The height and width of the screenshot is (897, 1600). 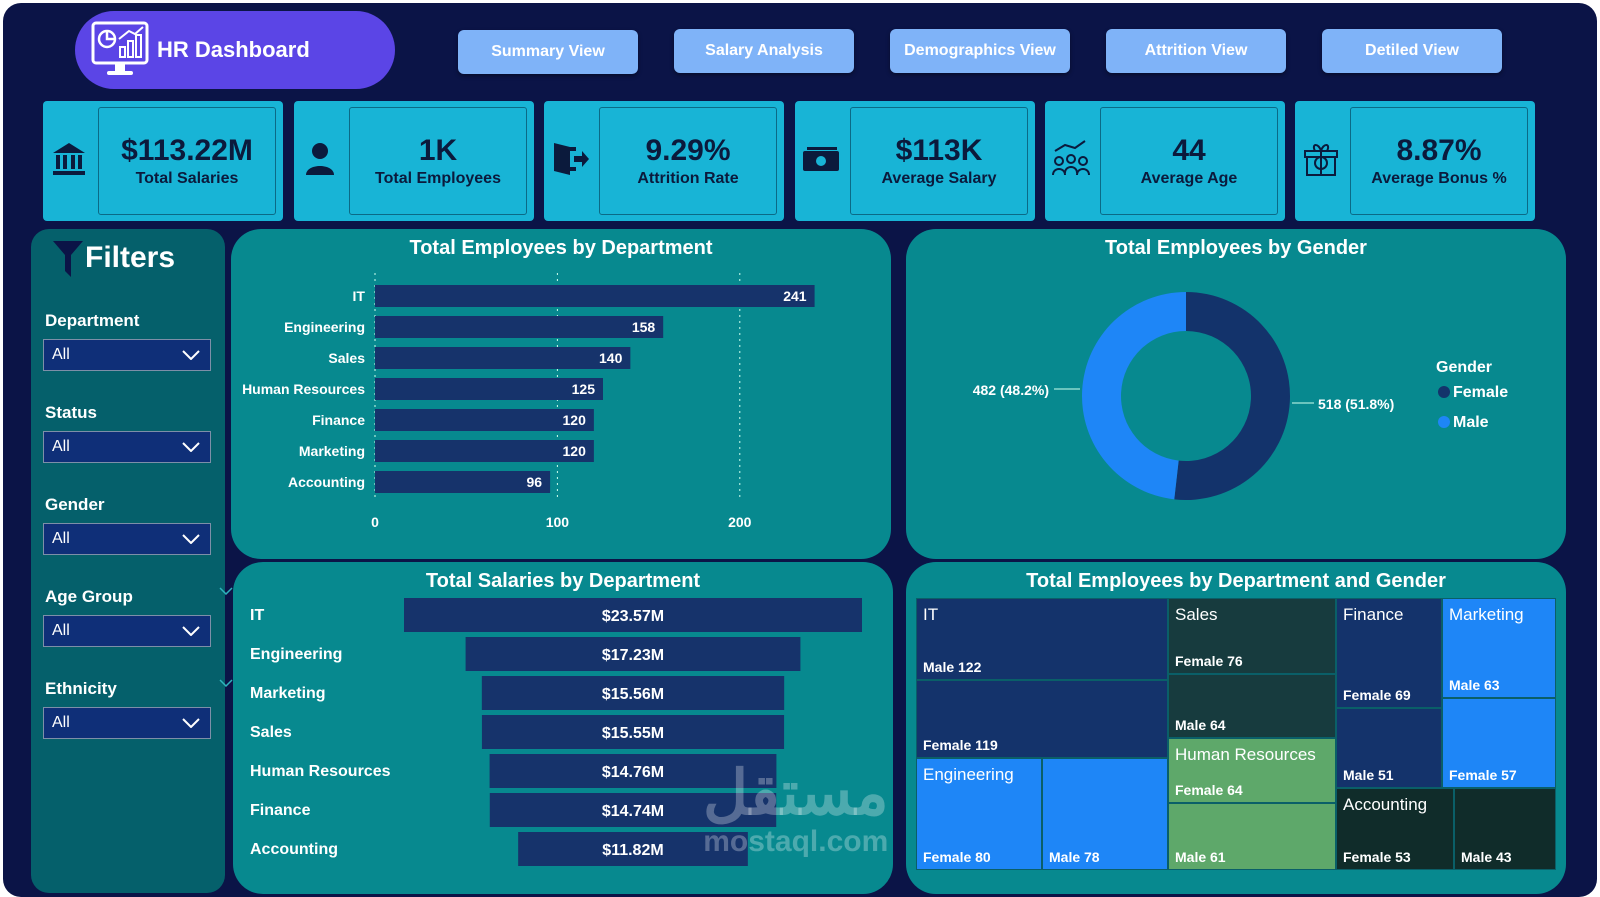 What do you see at coordinates (1439, 178) in the screenshot?
I see `kpi-label: Average Bonus %` at bounding box center [1439, 178].